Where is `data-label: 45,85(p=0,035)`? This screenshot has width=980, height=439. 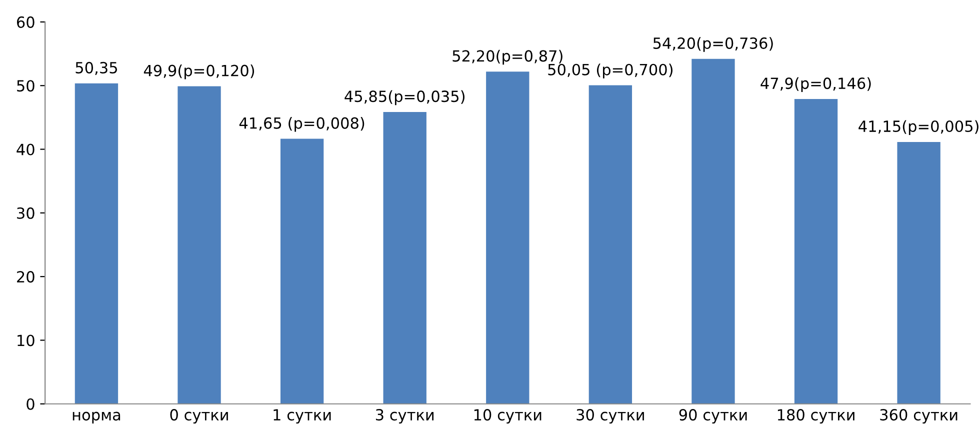 data-label: 45,85(p=0,035) is located at coordinates (404, 98).